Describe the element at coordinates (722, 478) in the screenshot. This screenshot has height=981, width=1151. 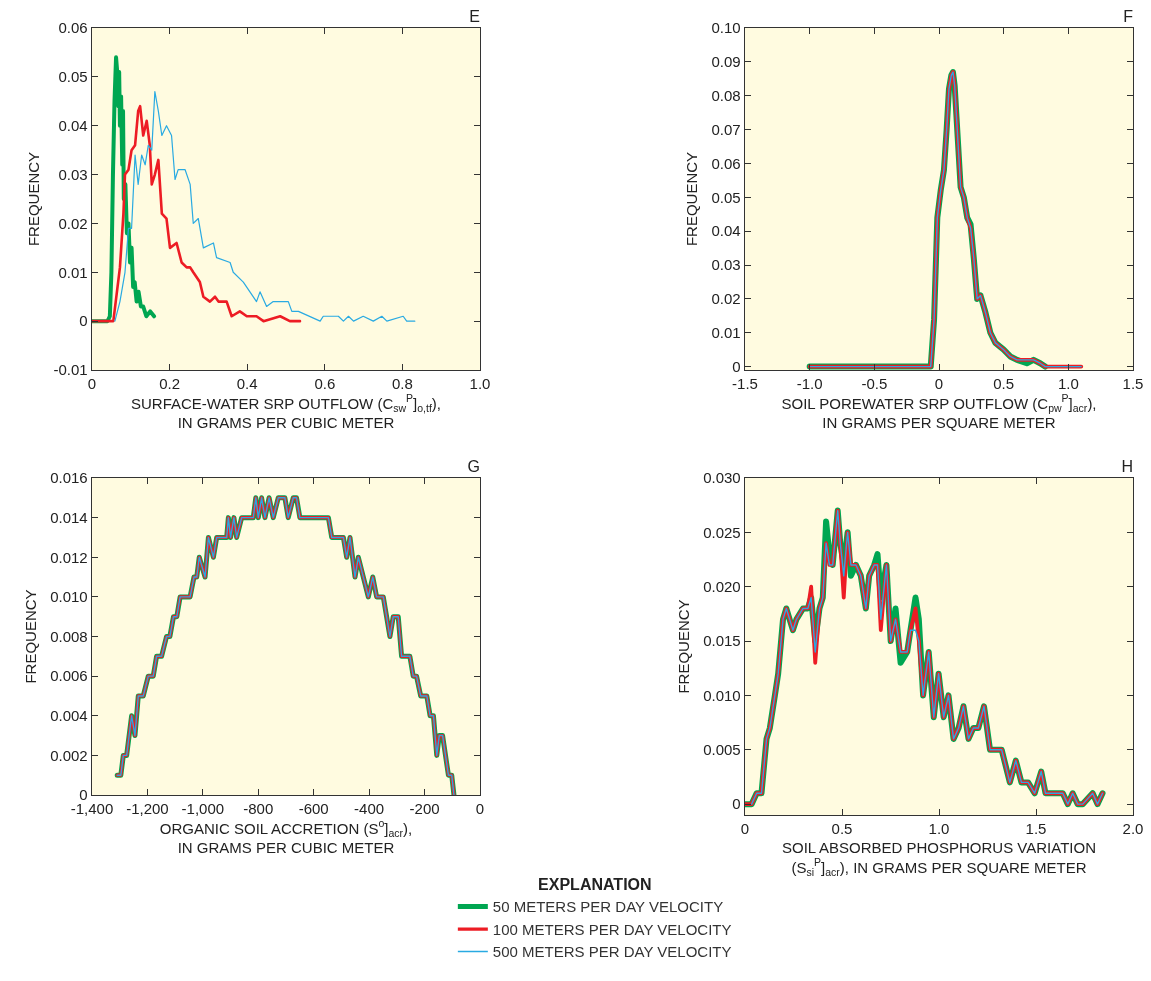
I see `y-tick-label: 0.030` at that location.